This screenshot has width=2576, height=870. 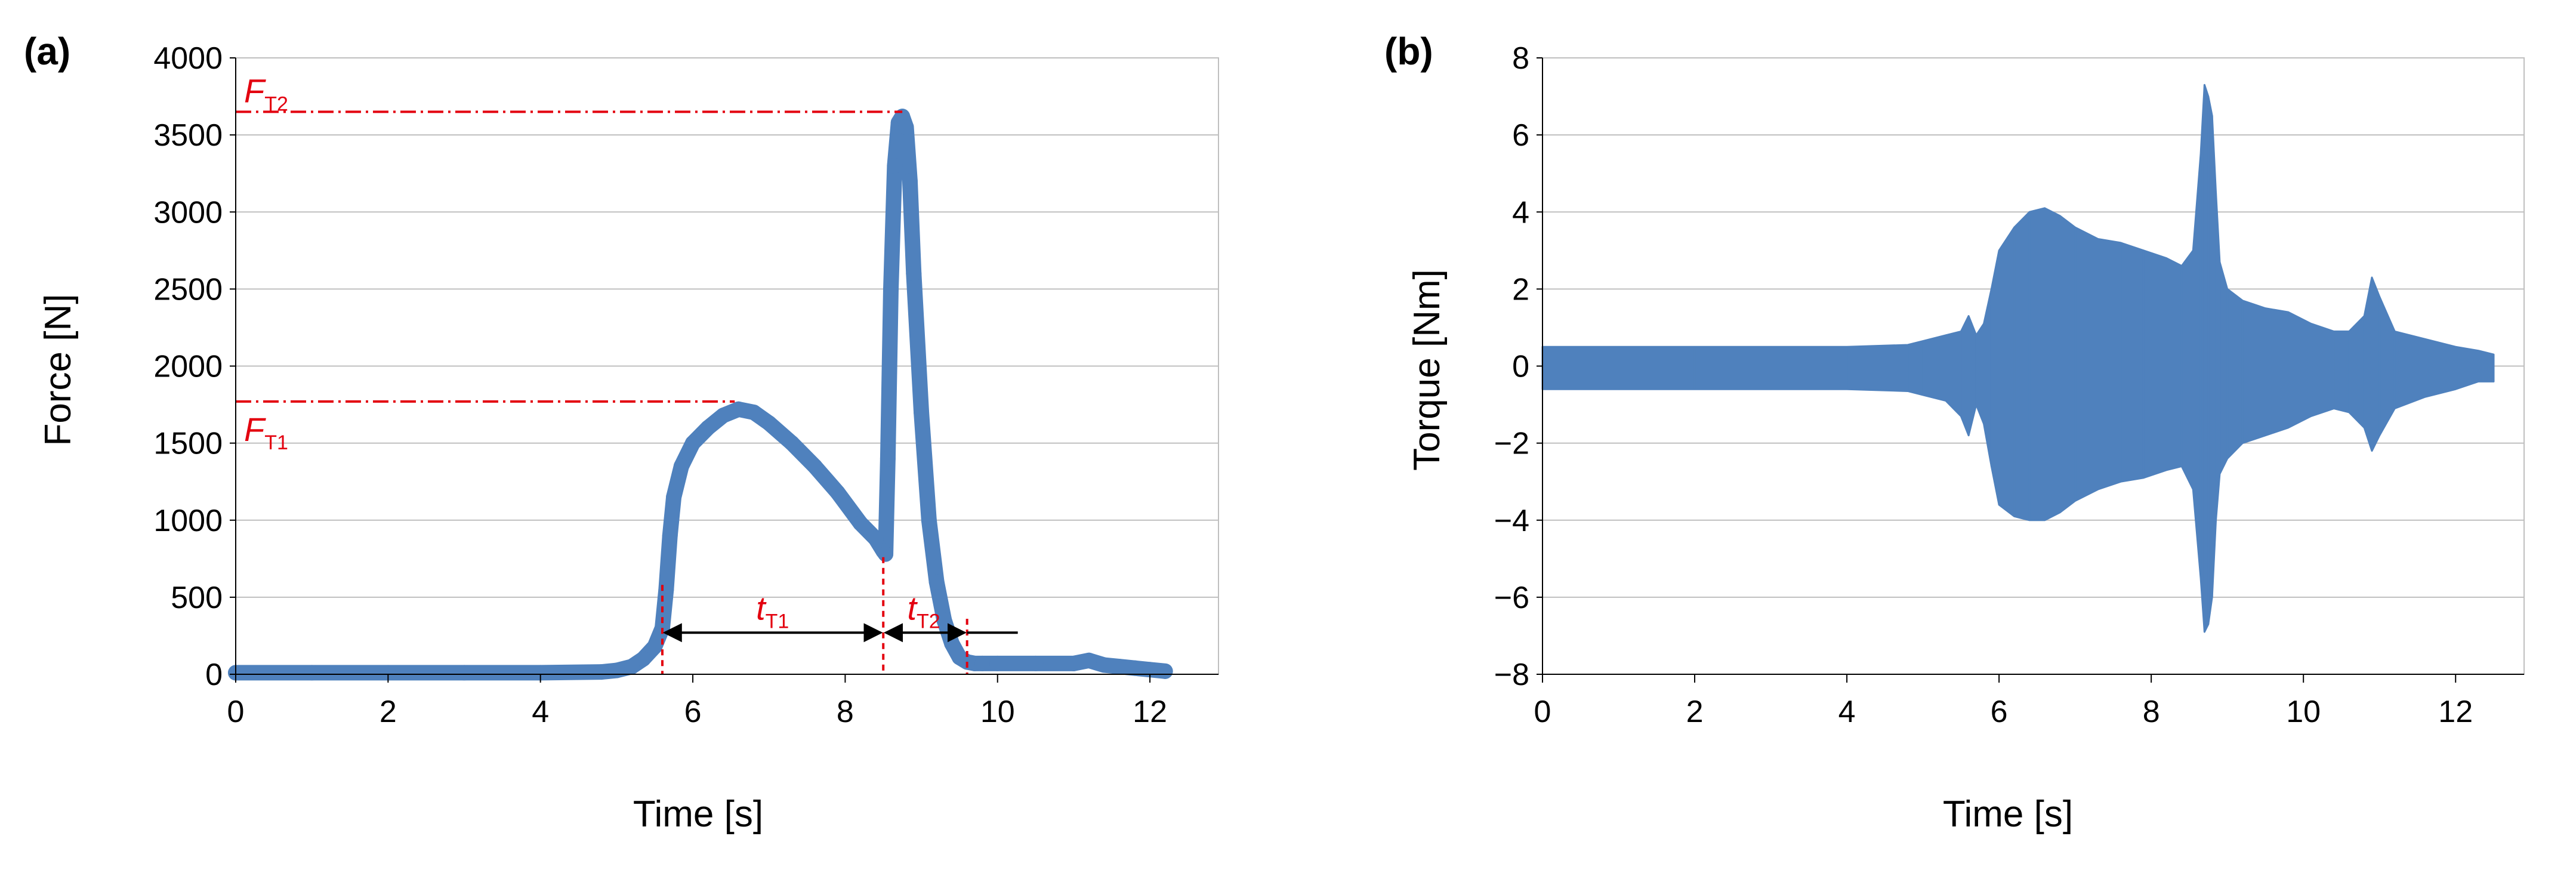 I want to click on torque-y-tick-label: 8, so click(x=1521, y=58).